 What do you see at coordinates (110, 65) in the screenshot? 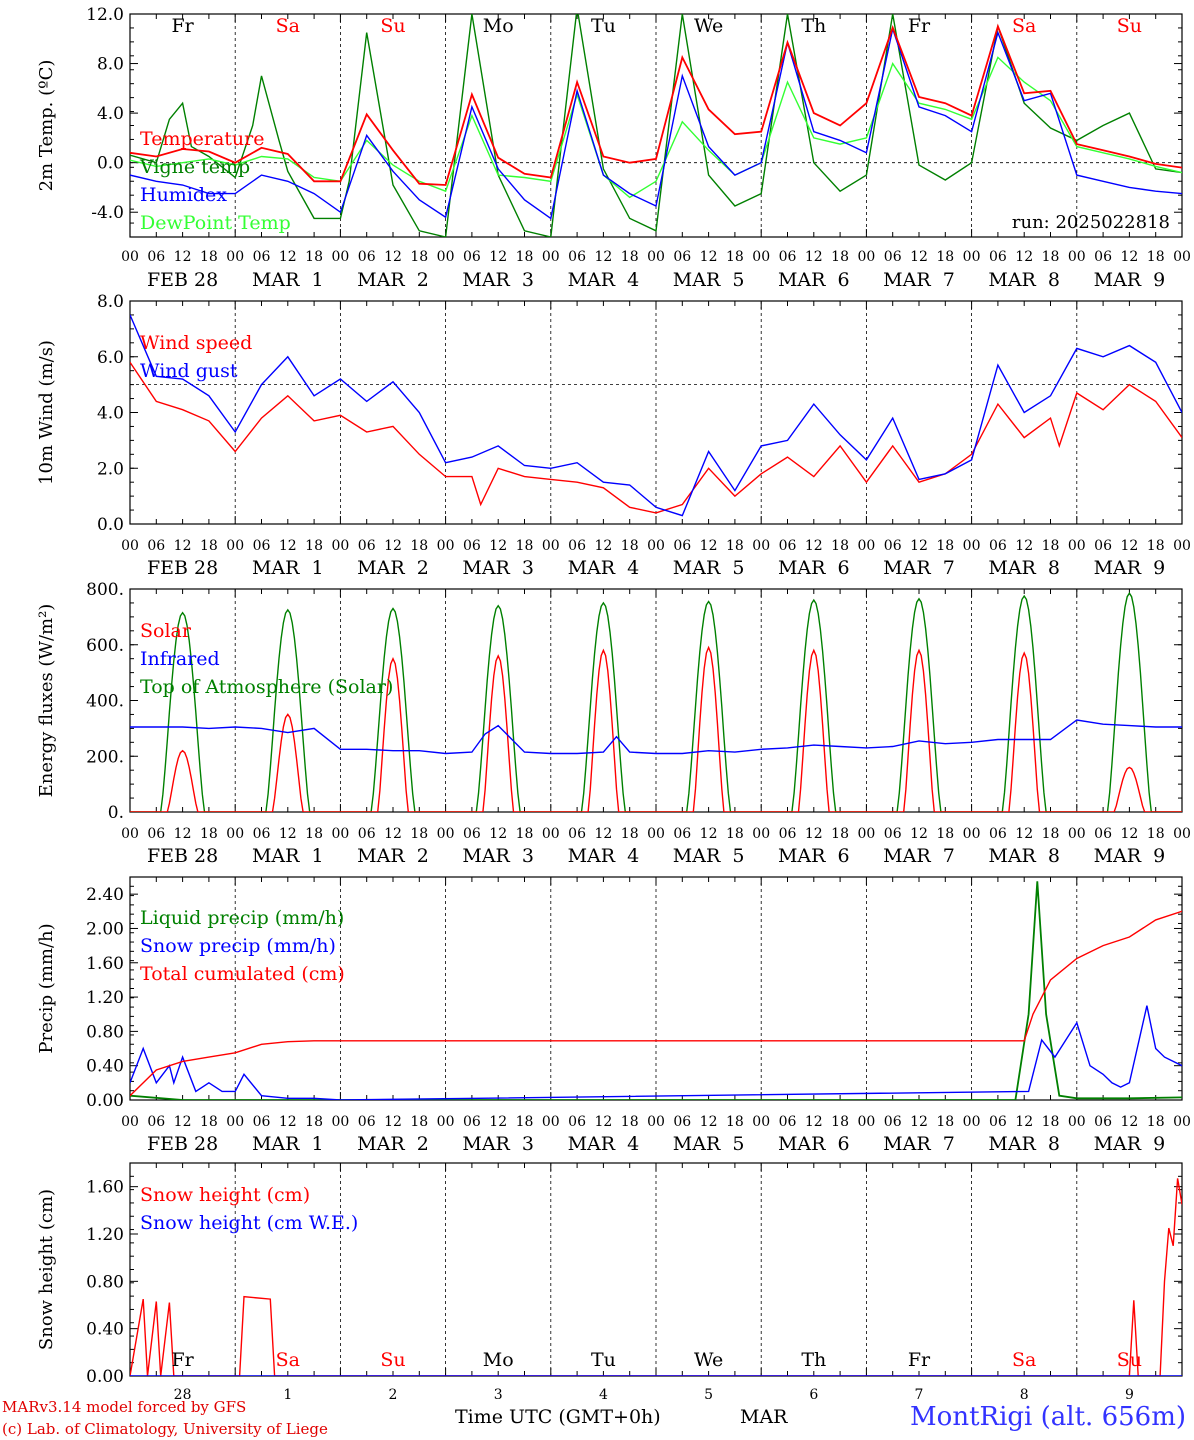
I see `y-tick-label: 8.0` at bounding box center [110, 65].